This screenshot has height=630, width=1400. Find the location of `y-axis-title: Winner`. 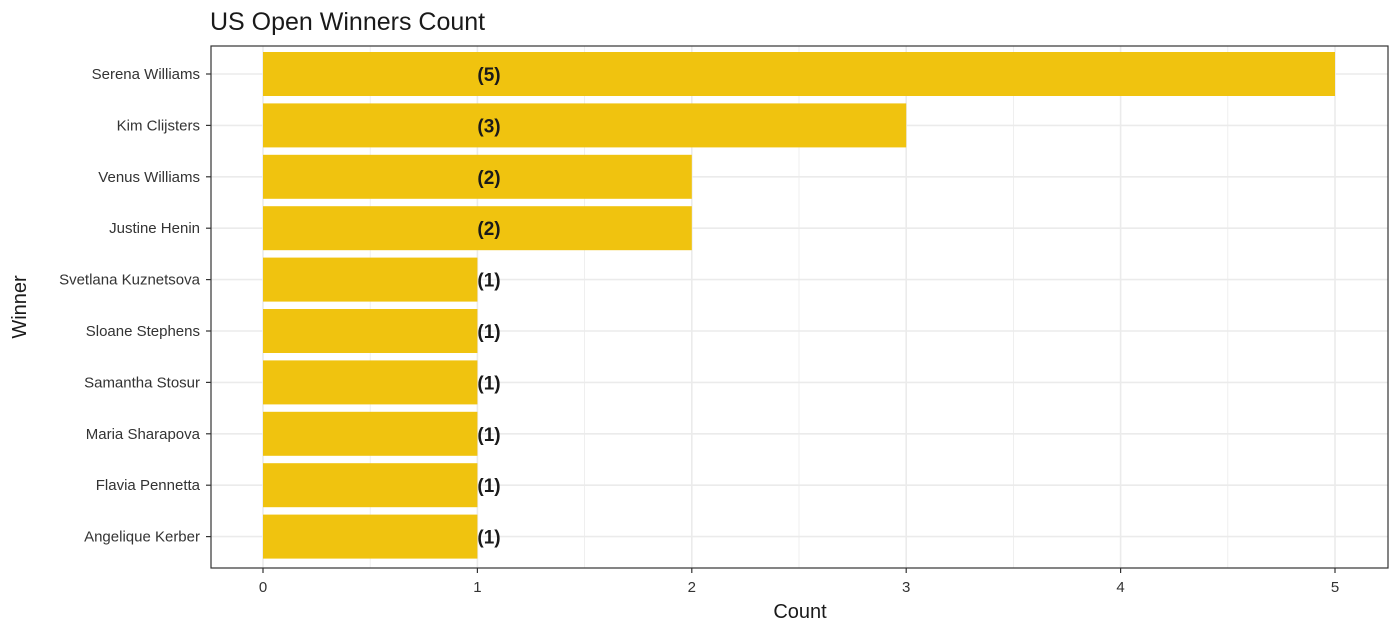

y-axis-title: Winner is located at coordinates (20, 307).